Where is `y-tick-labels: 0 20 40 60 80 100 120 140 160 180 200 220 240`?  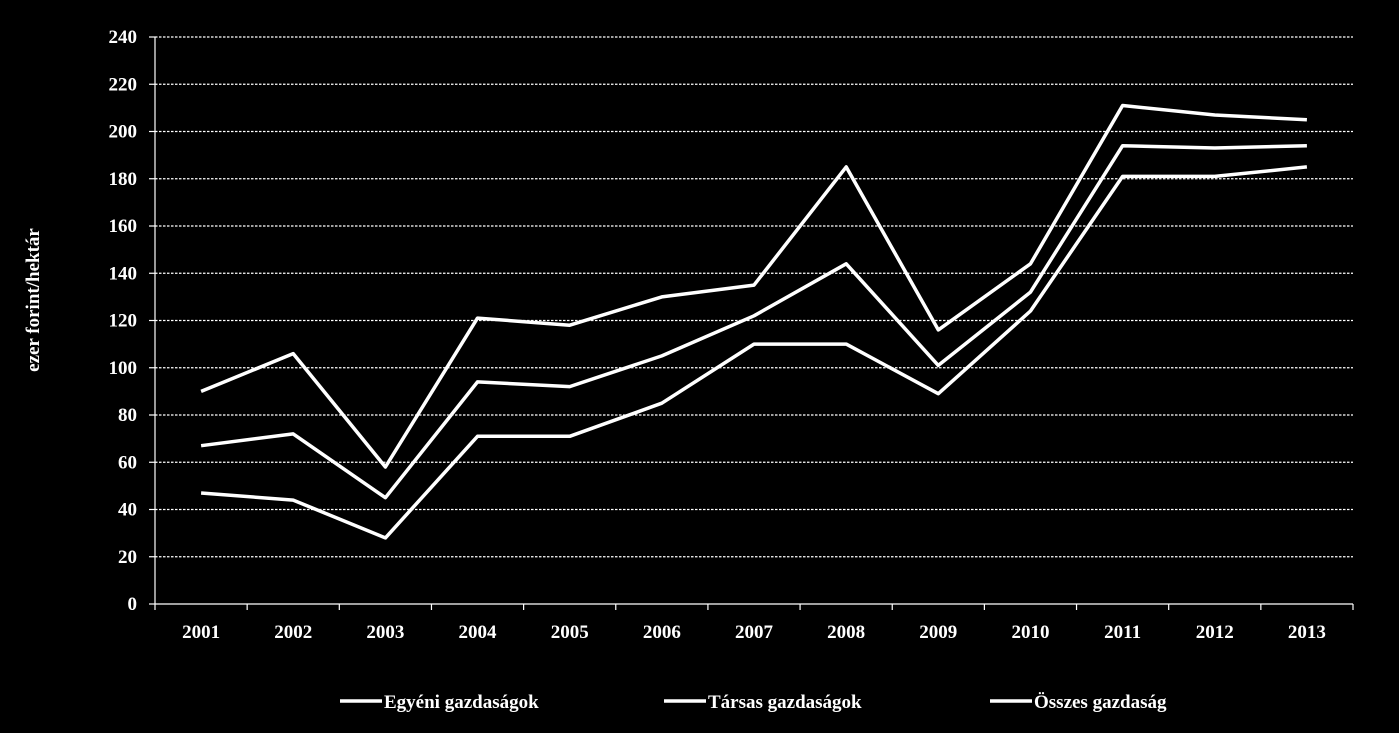 y-tick-labels: 0 20 40 60 80 100 120 140 160 180 200 220 240 is located at coordinates (123, 321).